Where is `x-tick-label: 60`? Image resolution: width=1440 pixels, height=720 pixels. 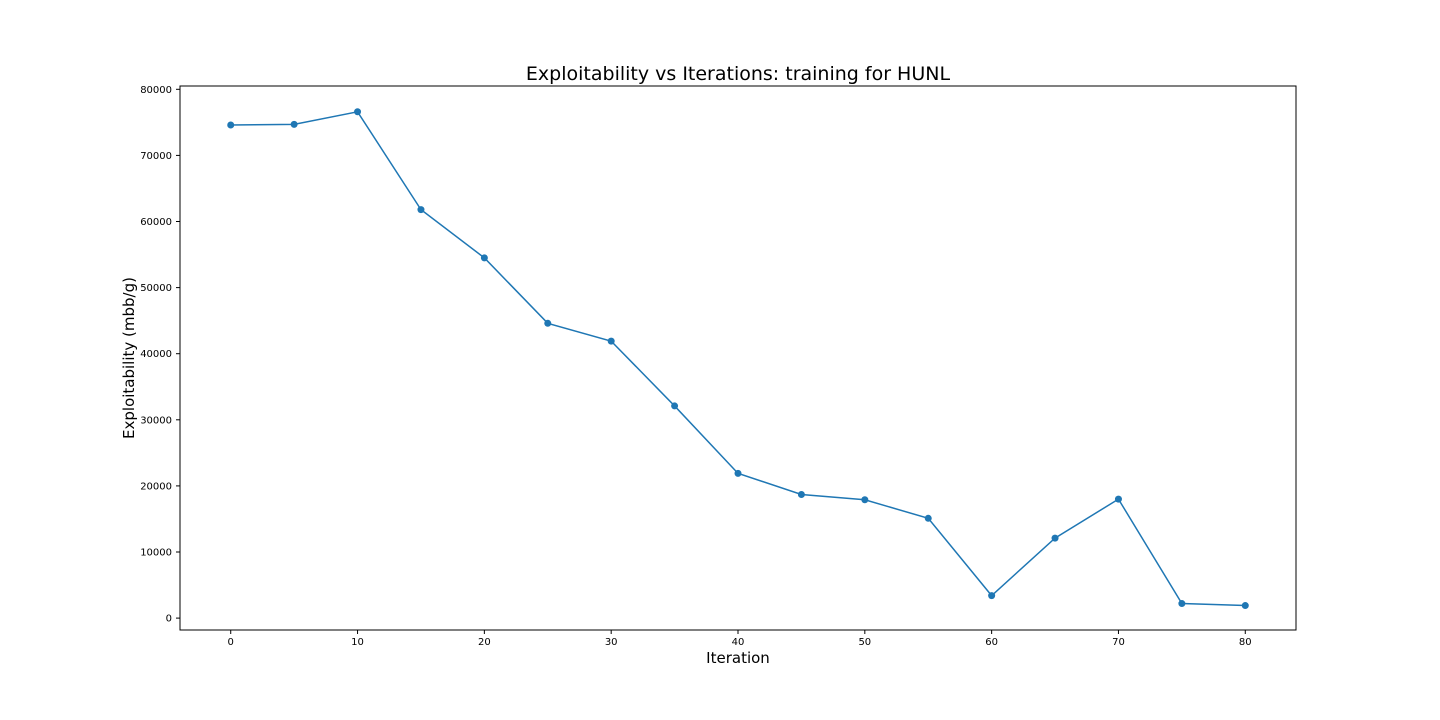
x-tick-label: 60 is located at coordinates (991, 642).